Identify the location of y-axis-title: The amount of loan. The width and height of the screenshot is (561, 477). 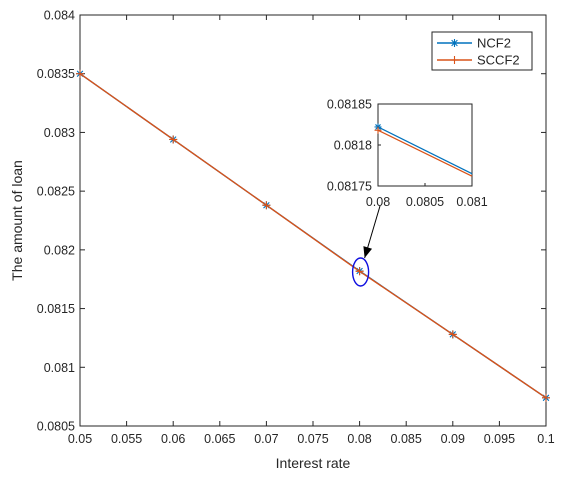
(17, 220).